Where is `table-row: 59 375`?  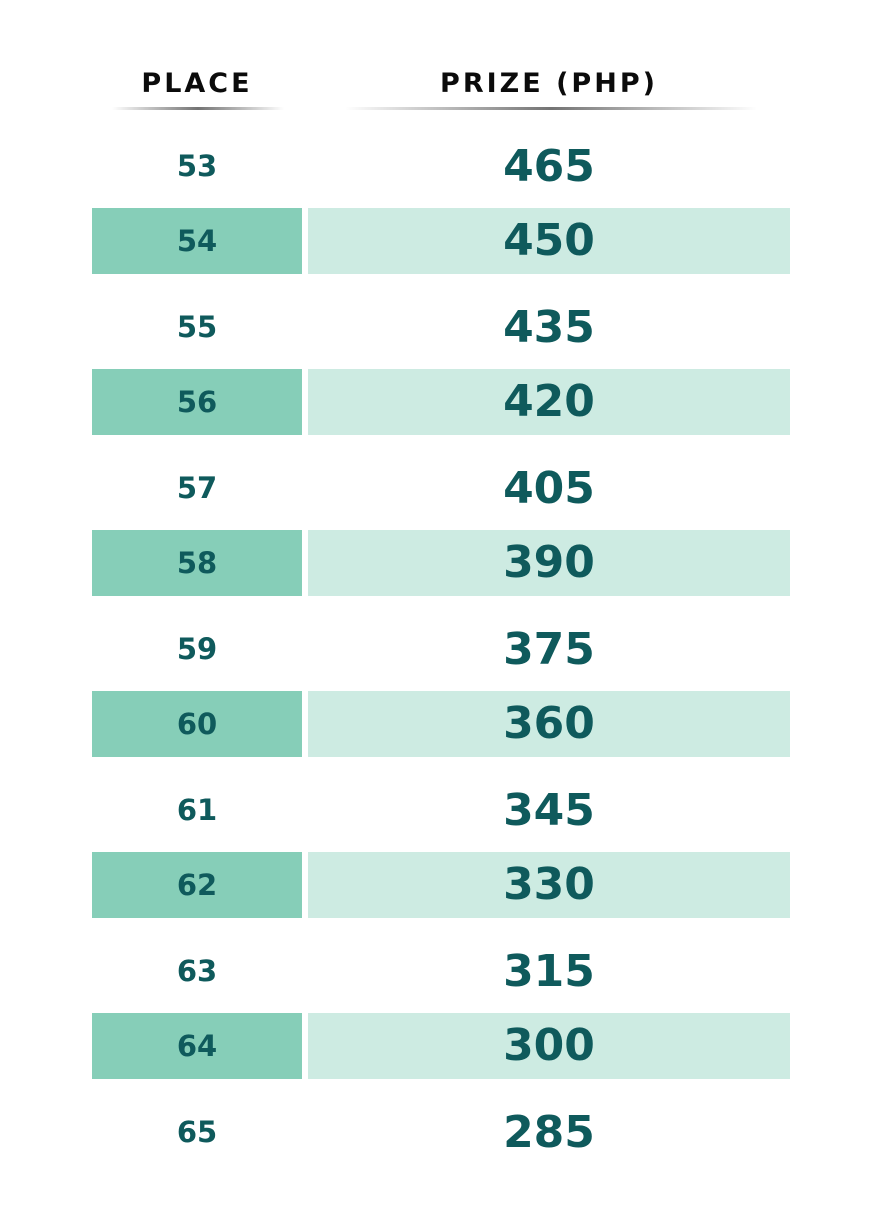 table-row: 59 375 is located at coordinates (441, 650).